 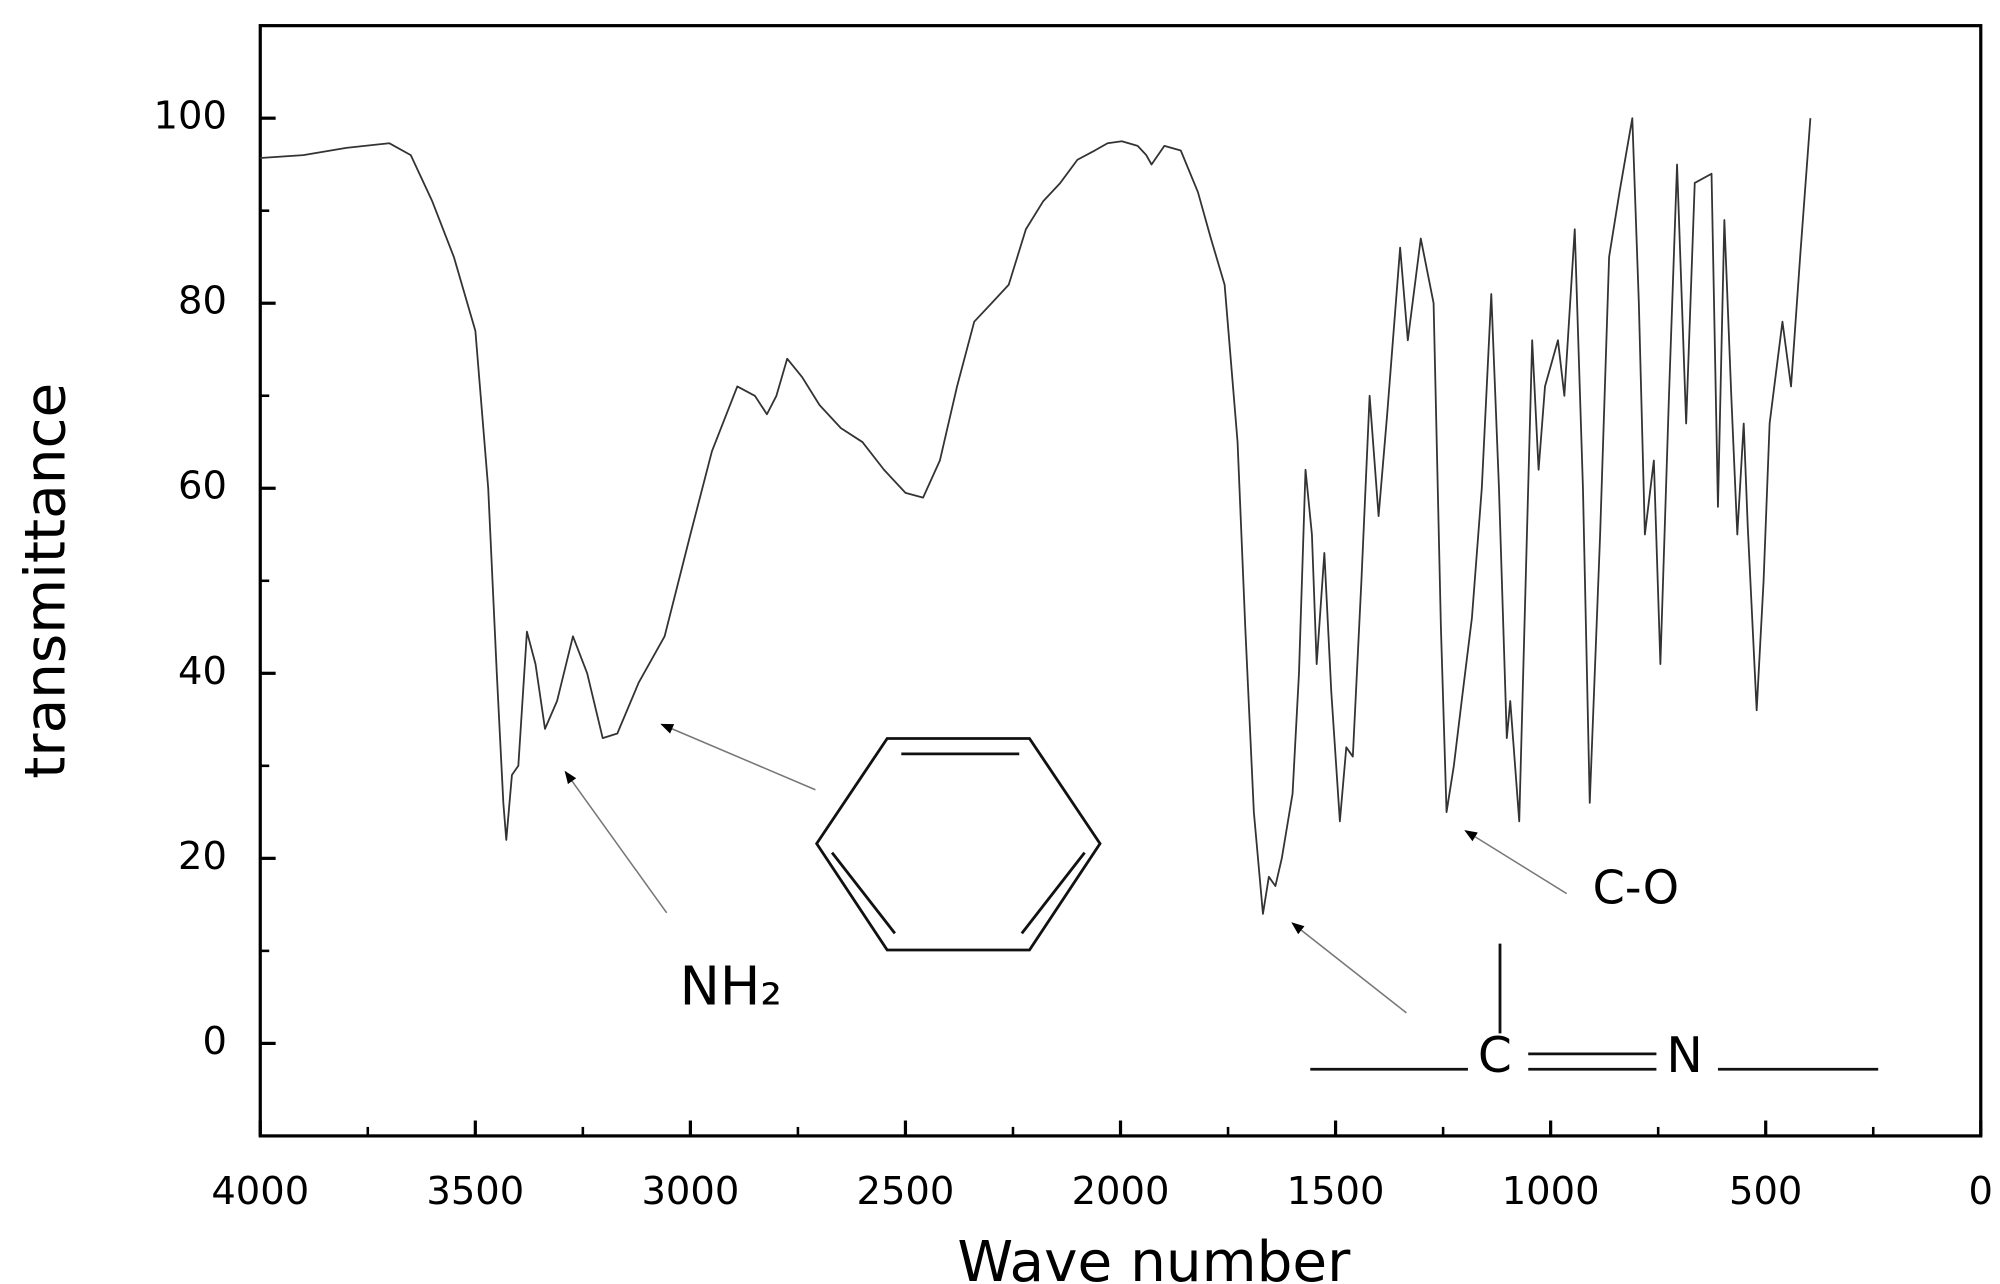 What do you see at coordinates (690, 1191) in the screenshot?
I see `x-tick-label: 3000` at bounding box center [690, 1191].